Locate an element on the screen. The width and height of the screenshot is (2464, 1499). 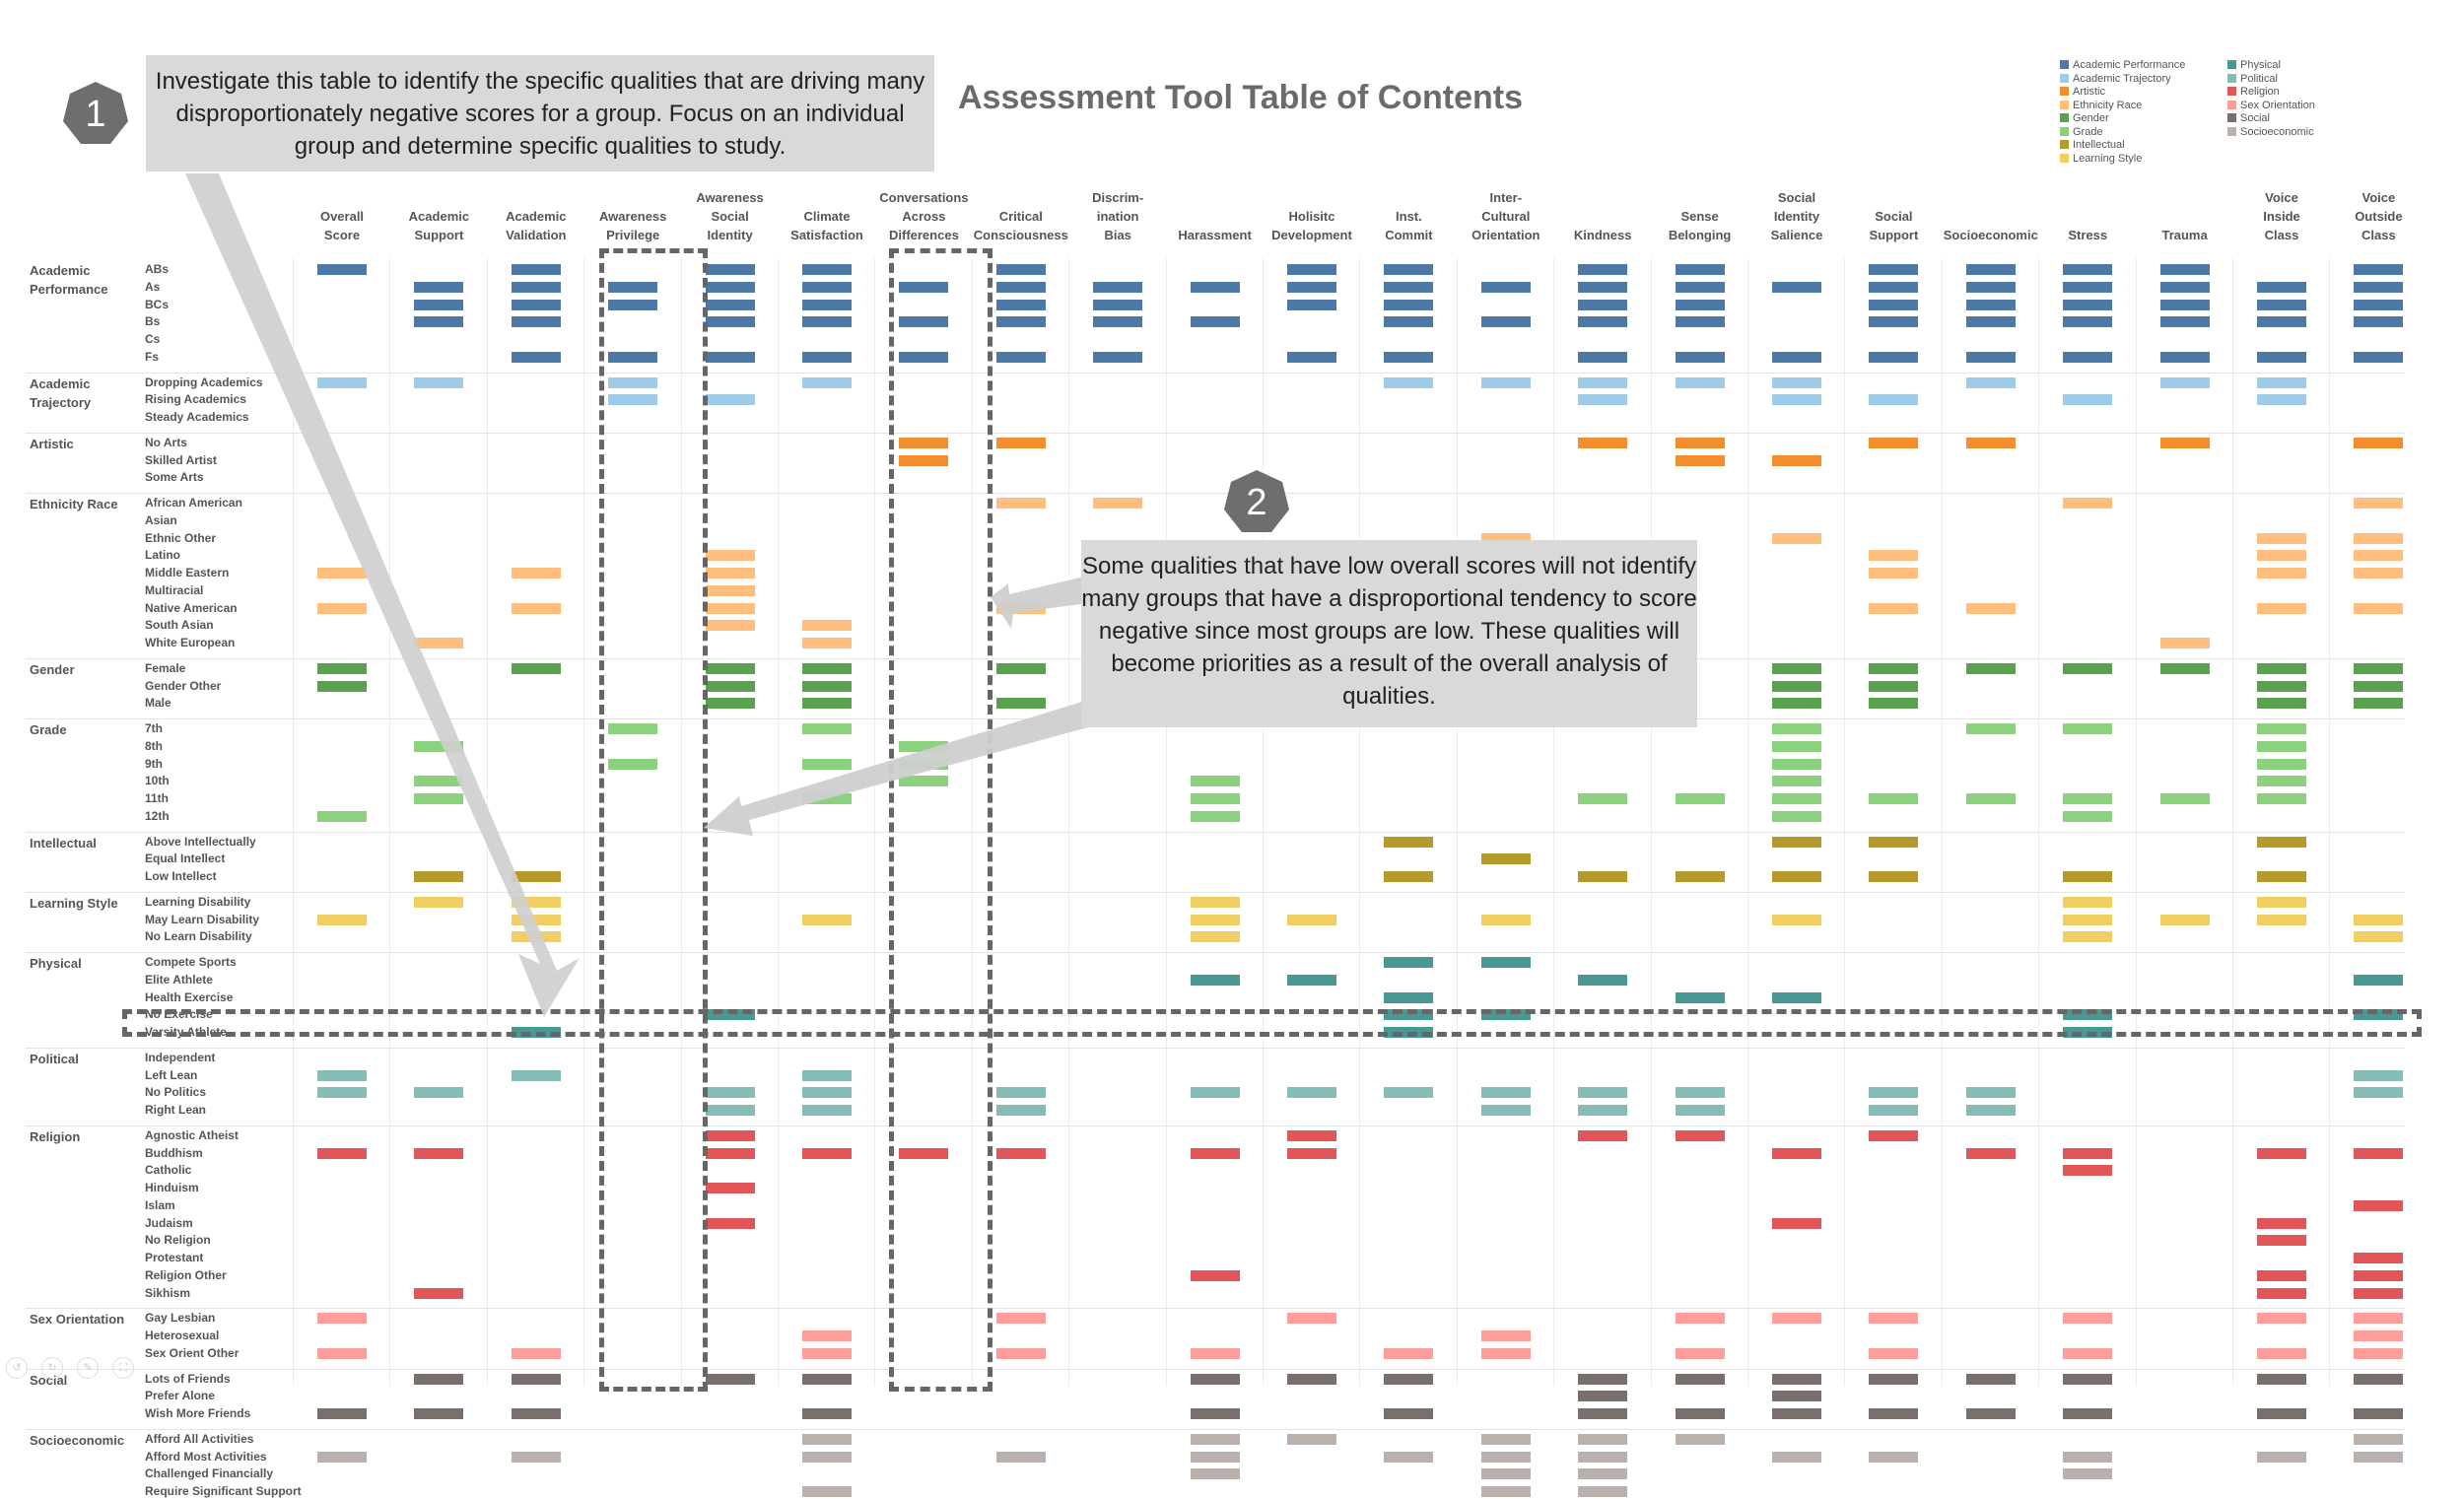
column-header: Socioeconomic is located at coordinates (1990, 235).